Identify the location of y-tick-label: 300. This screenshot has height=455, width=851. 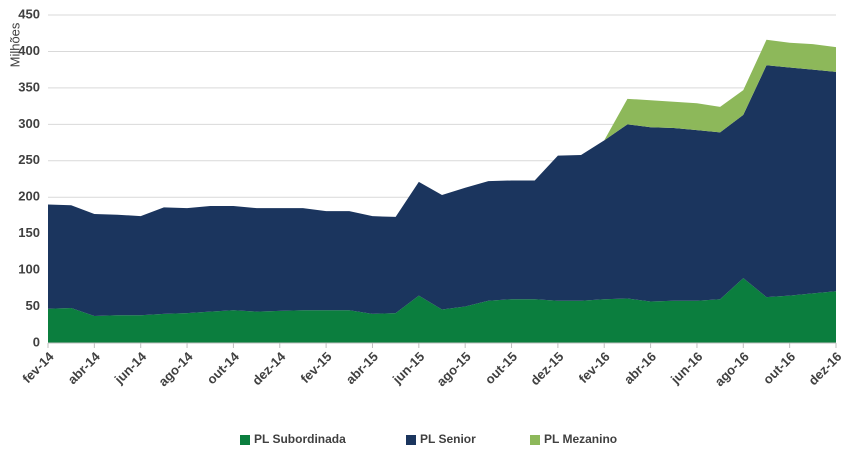
(29, 123).